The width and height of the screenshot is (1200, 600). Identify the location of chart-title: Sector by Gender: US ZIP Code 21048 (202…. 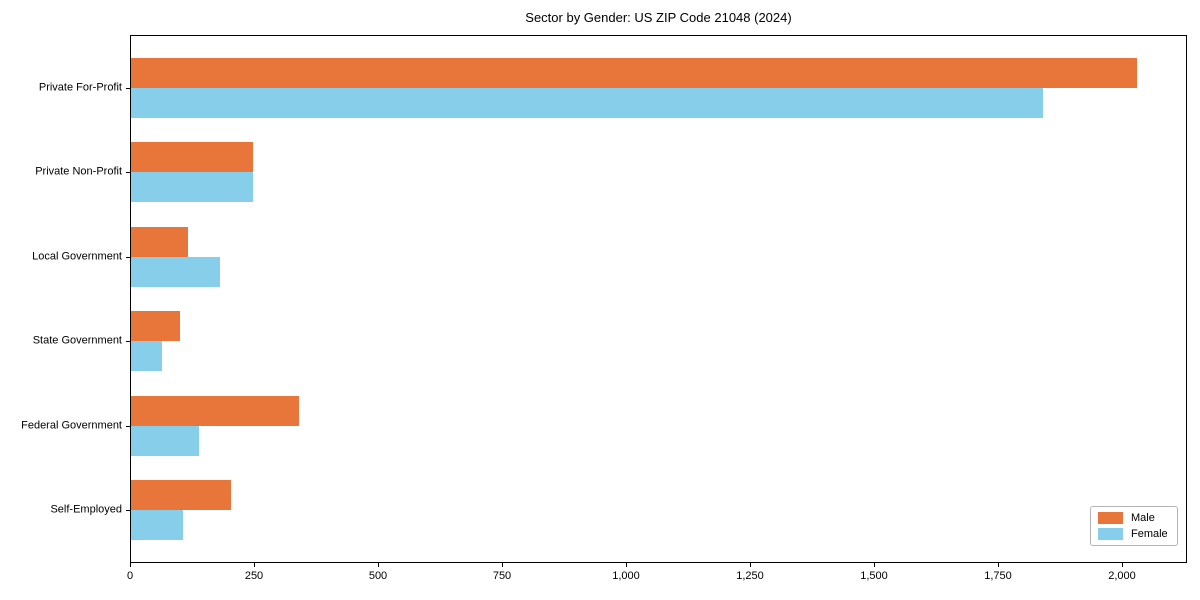
(658, 17).